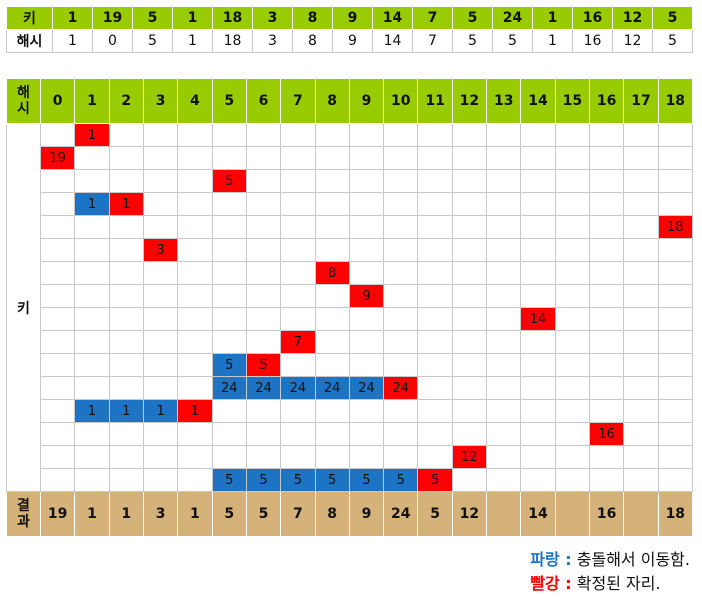 The height and width of the screenshot is (597, 702). I want to click on hash-row-label: 해시, so click(29, 41).